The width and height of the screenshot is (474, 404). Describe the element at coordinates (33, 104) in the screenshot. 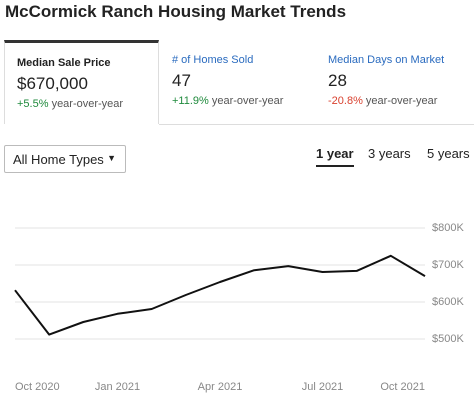

I see `card-change: +5.5%` at that location.